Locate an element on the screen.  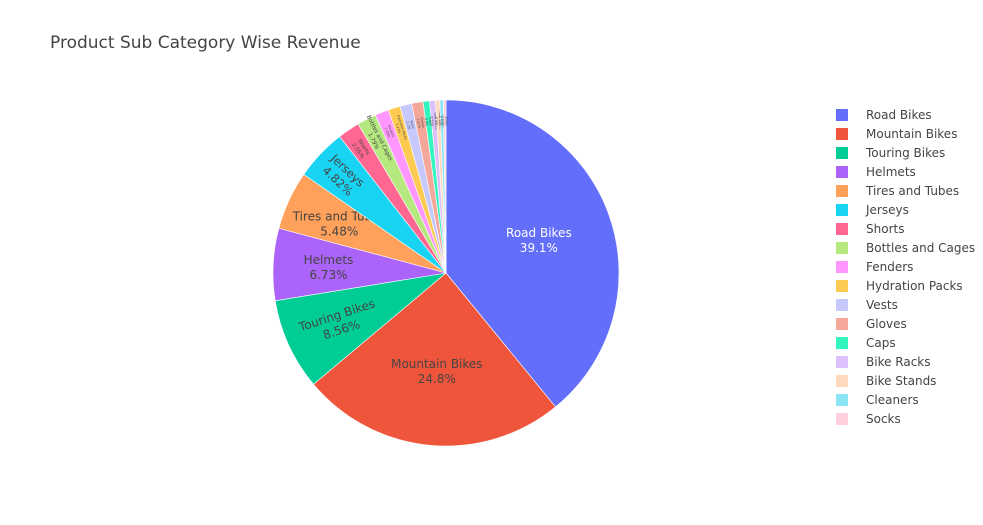
legend-label: Gloves is located at coordinates (886, 323).